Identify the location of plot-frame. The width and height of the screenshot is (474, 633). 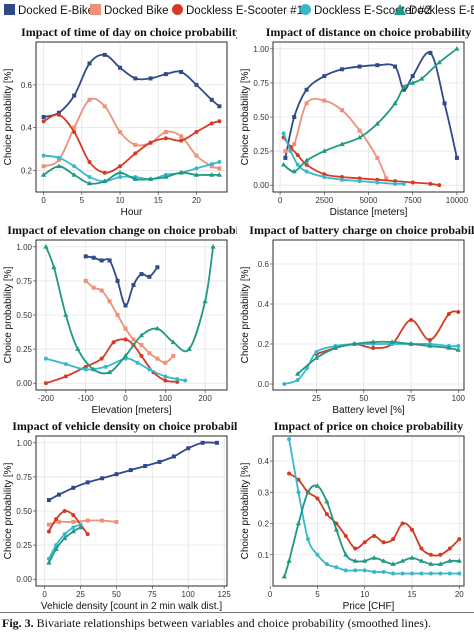
(131, 315).